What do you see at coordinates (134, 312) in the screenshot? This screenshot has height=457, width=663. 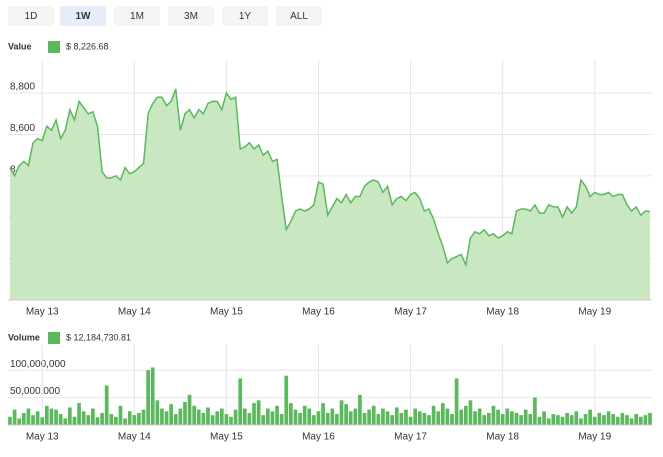 I see `x-tick-label: May 14` at bounding box center [134, 312].